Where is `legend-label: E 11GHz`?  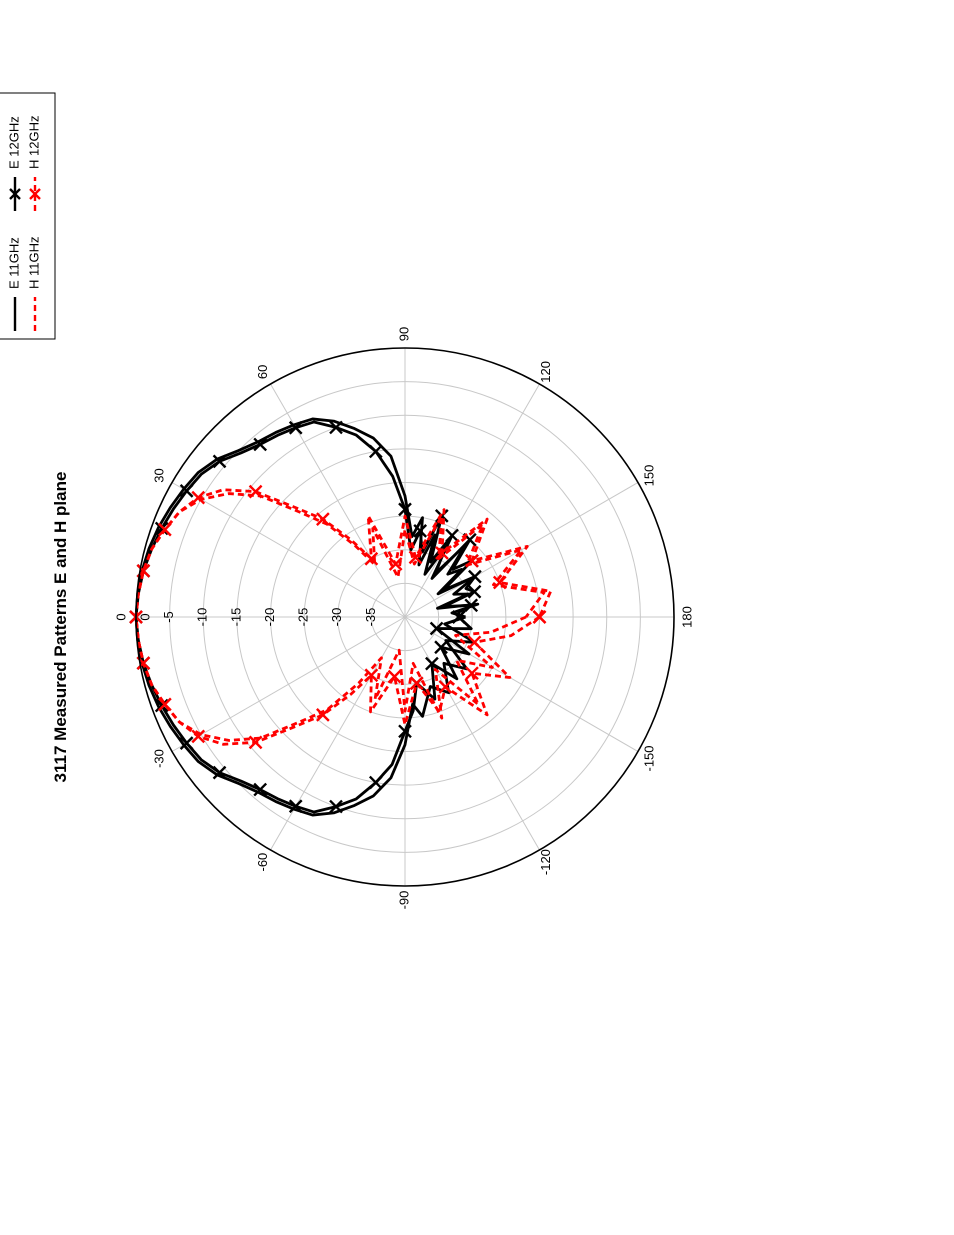
legend-label: E 11GHz is located at coordinates (13, 263).